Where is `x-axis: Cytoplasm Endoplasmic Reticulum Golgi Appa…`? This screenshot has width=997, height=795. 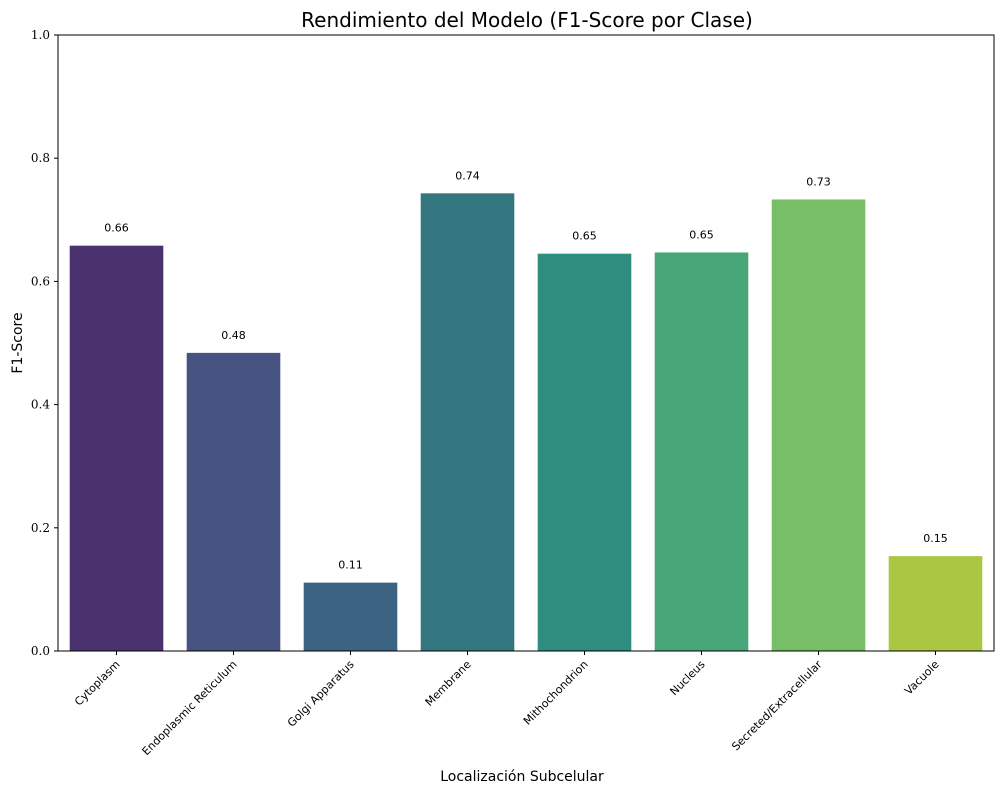 x-axis: Cytoplasm Endoplasmic Reticulum Golgi Appa… is located at coordinates (507, 704).